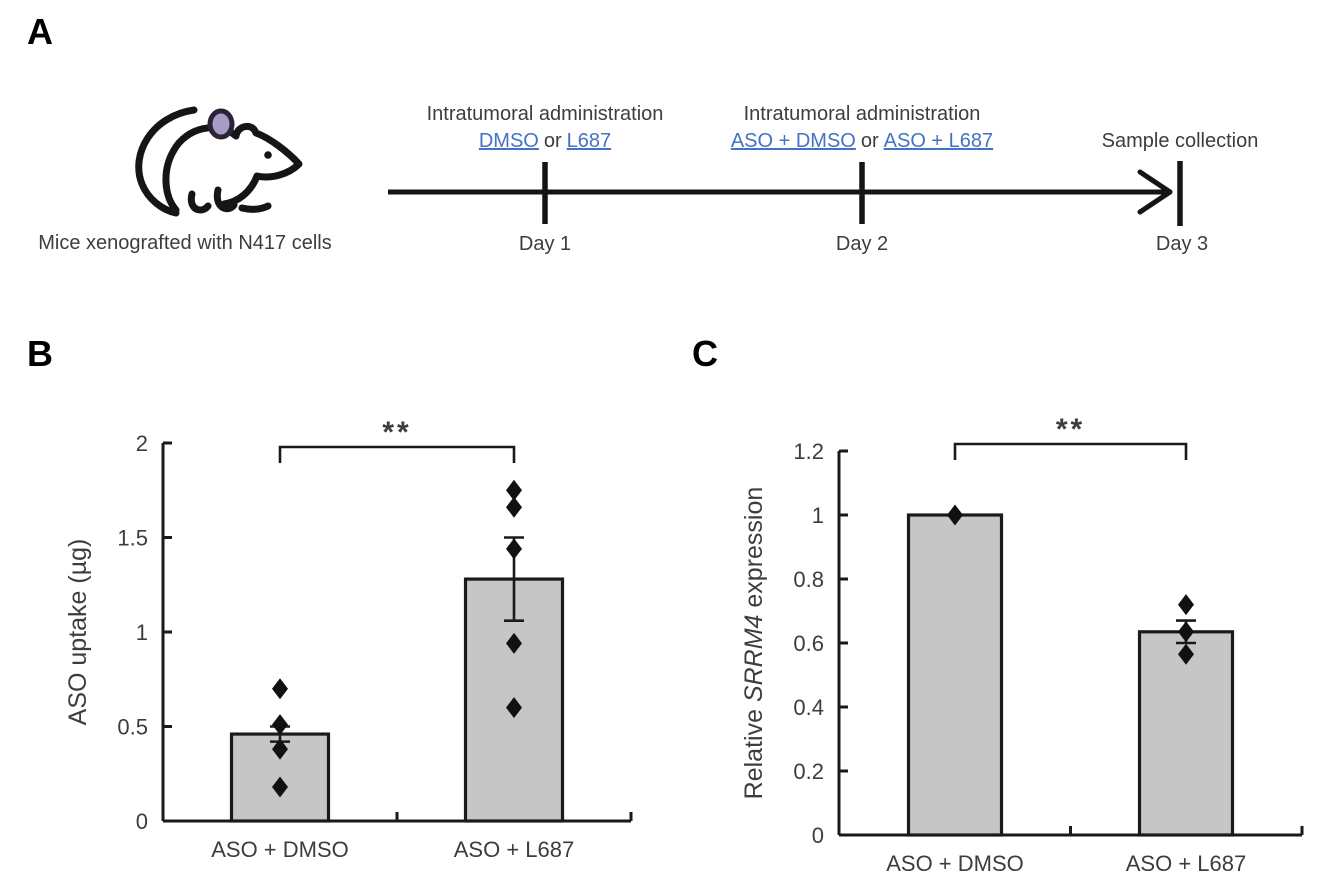  What do you see at coordinates (808, 707) in the screenshot?
I see `y-tick-label: 0.4` at bounding box center [808, 707].